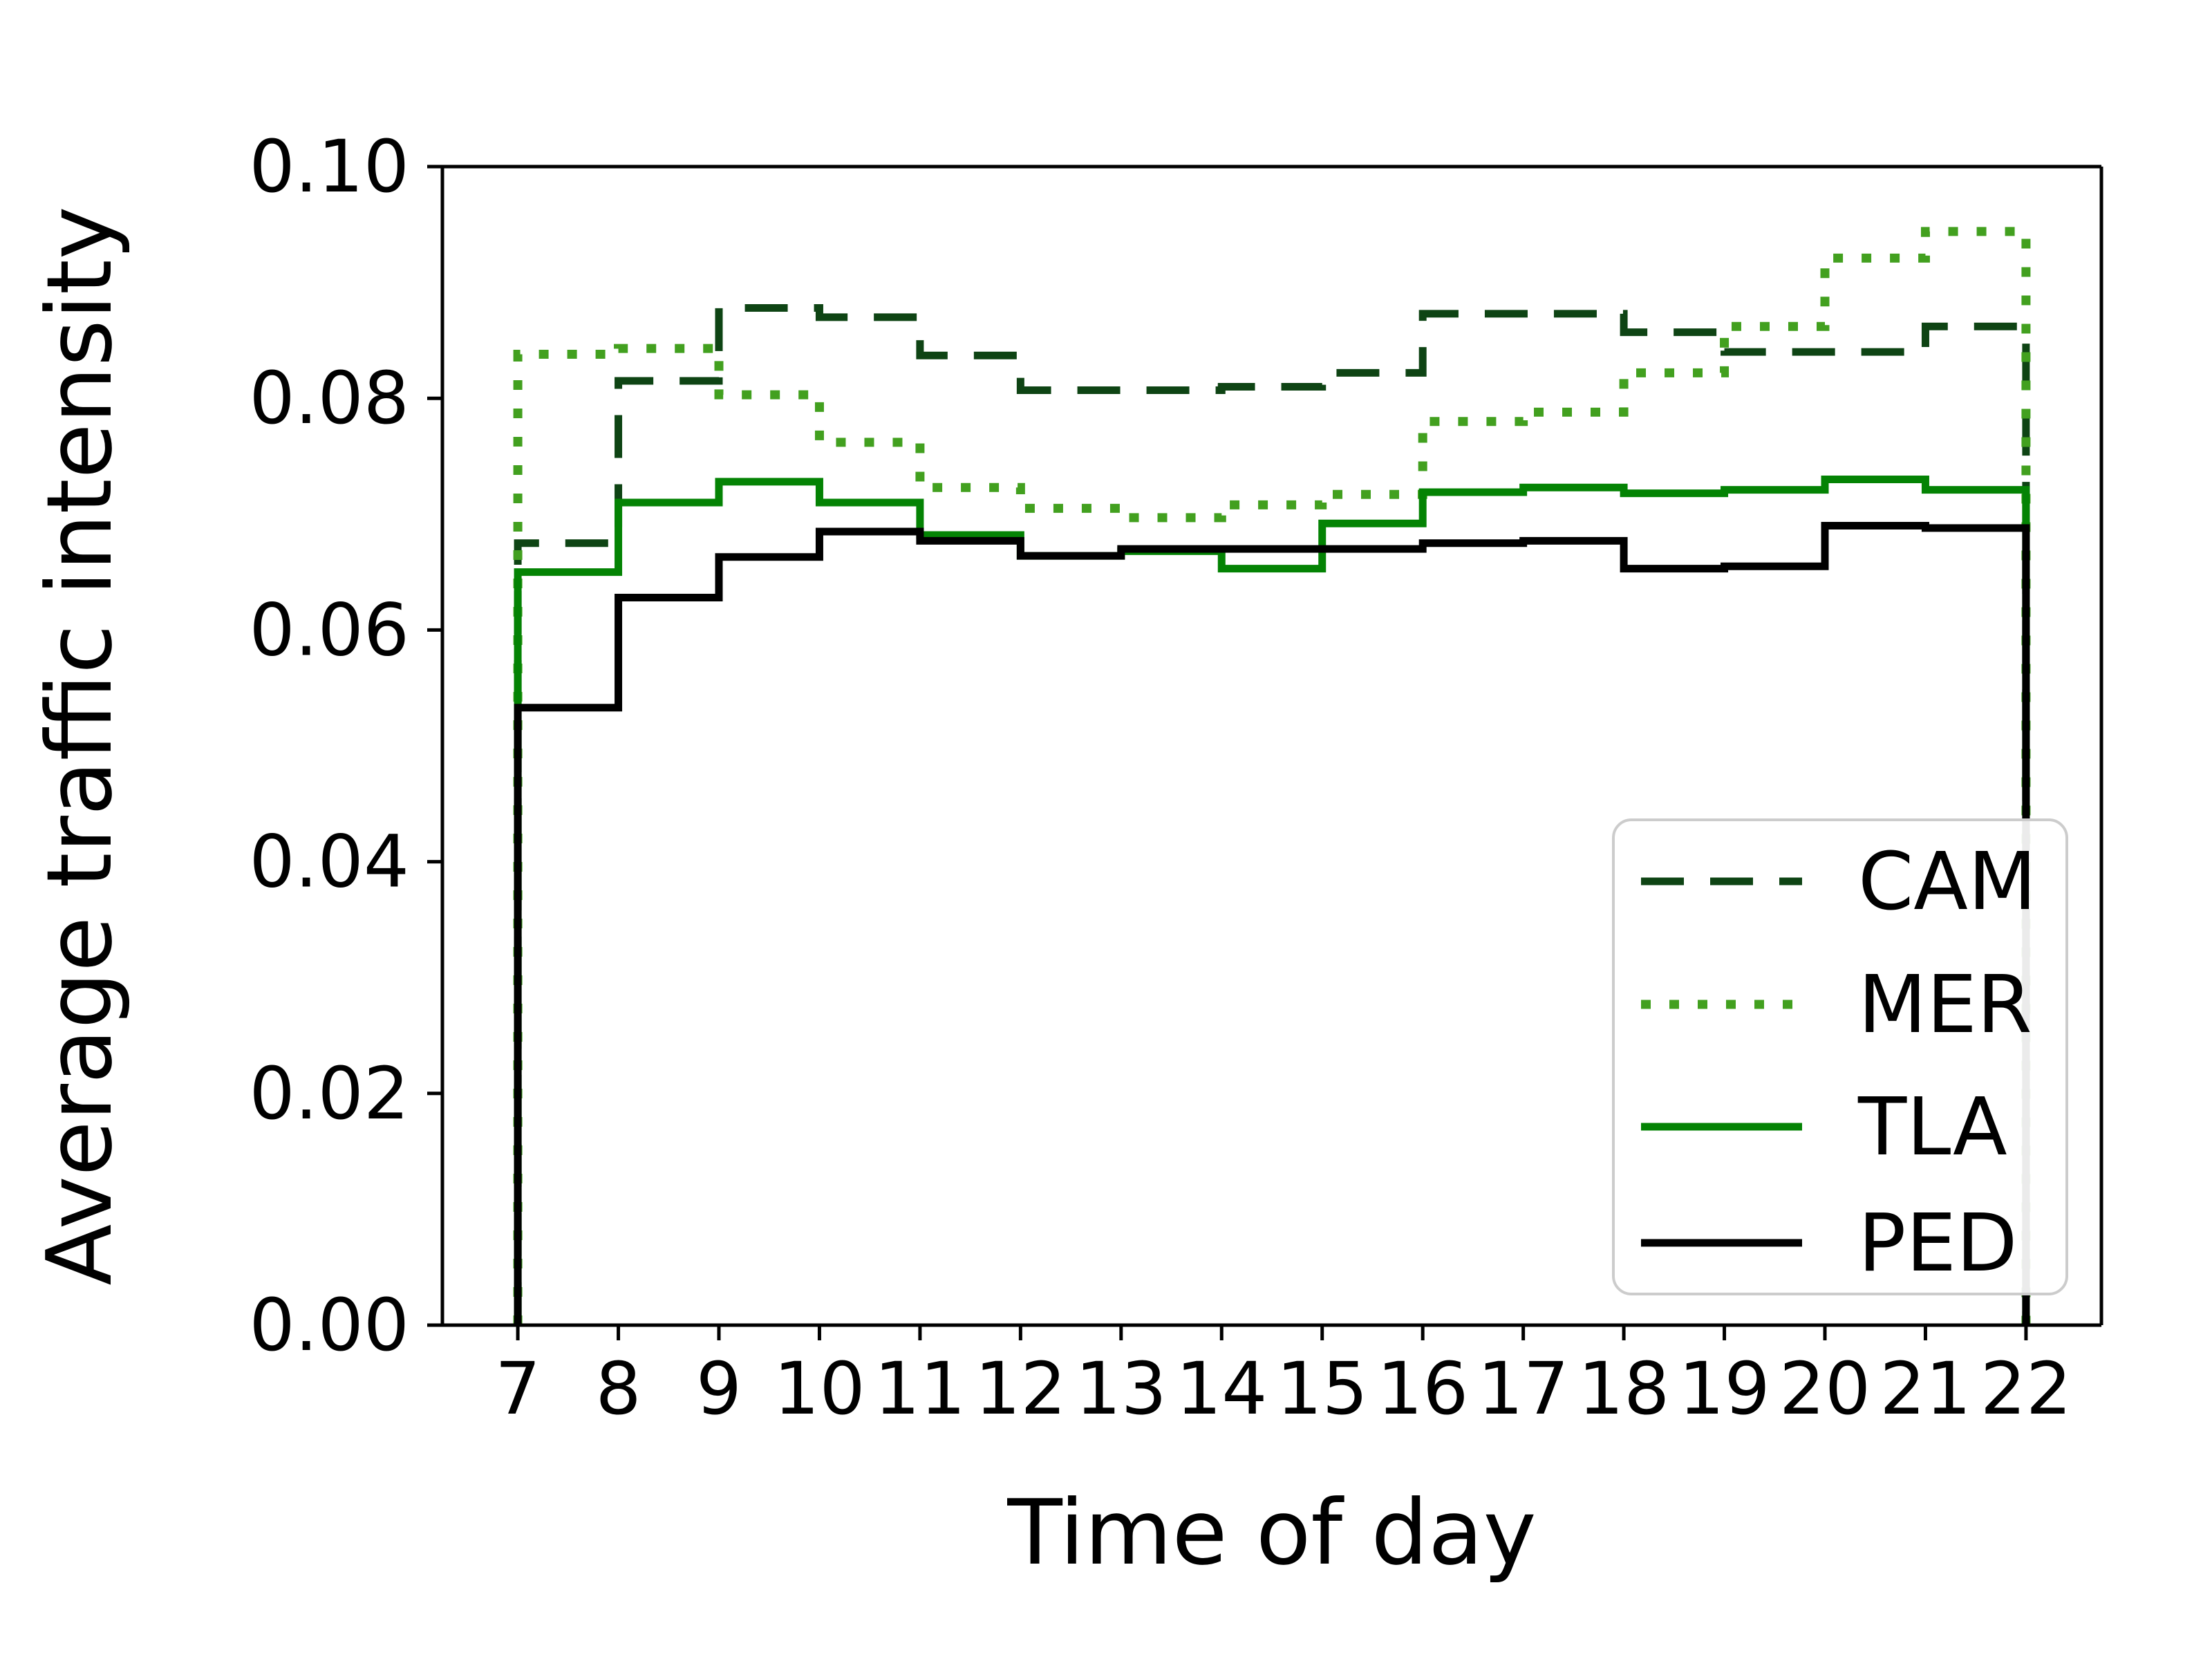 This screenshot has height=1659, width=2212. Describe the element at coordinates (518, 1389) in the screenshot. I see `x-tick-label-7: 7` at that location.